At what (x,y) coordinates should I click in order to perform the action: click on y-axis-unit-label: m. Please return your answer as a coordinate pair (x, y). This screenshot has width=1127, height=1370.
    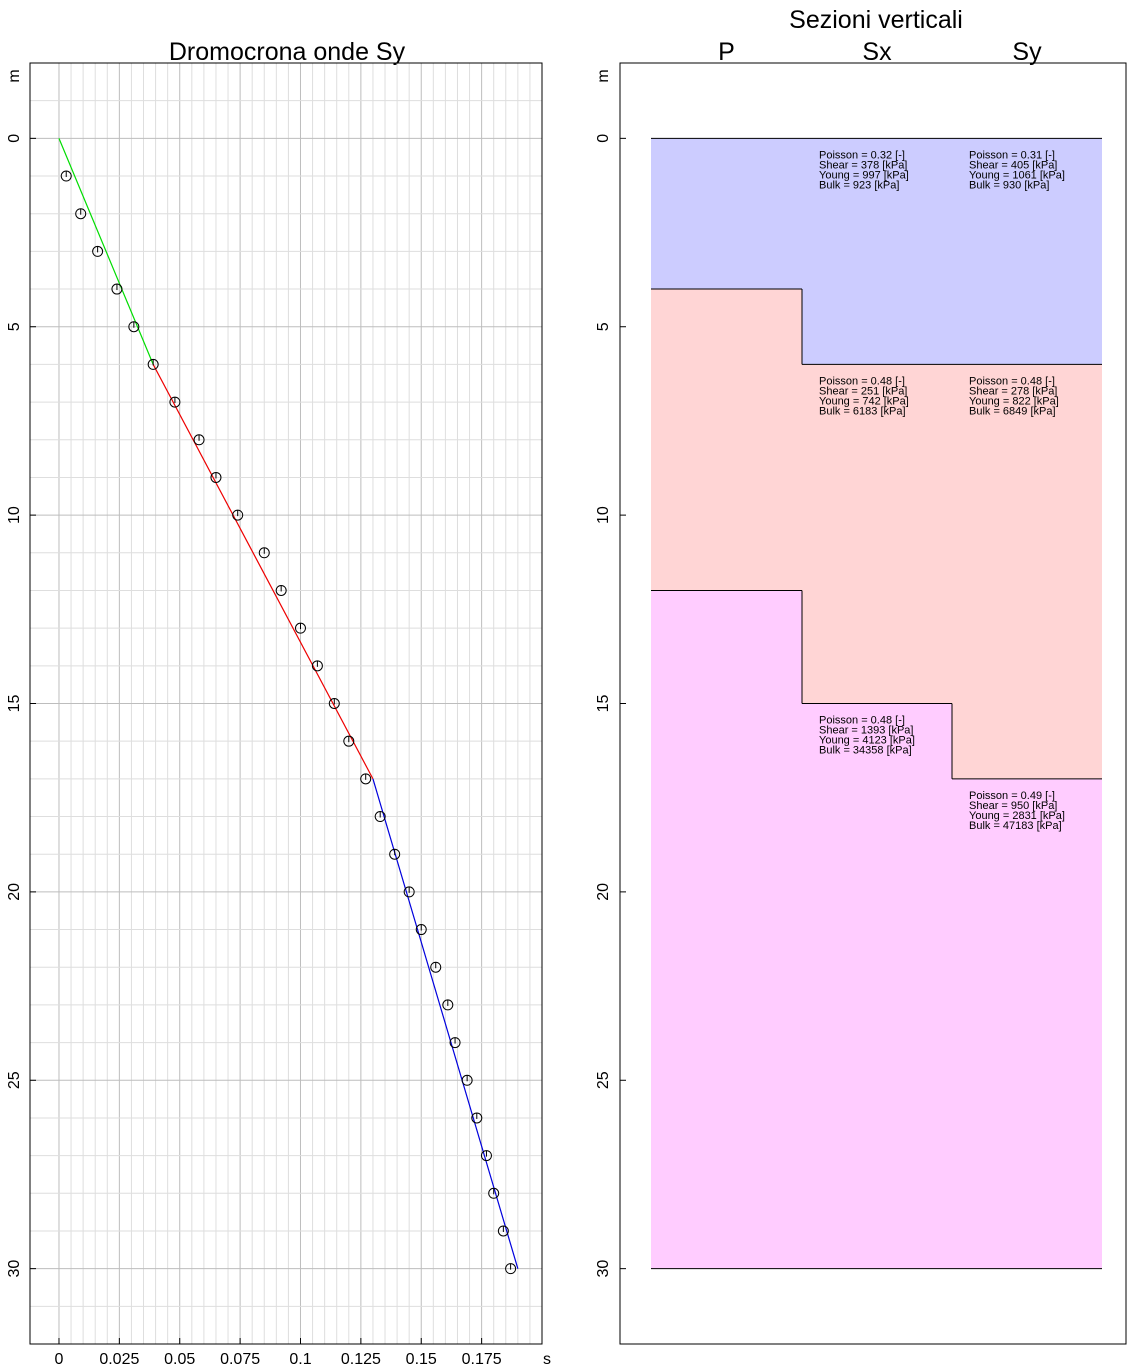
    Looking at the image, I should click on (14, 75).